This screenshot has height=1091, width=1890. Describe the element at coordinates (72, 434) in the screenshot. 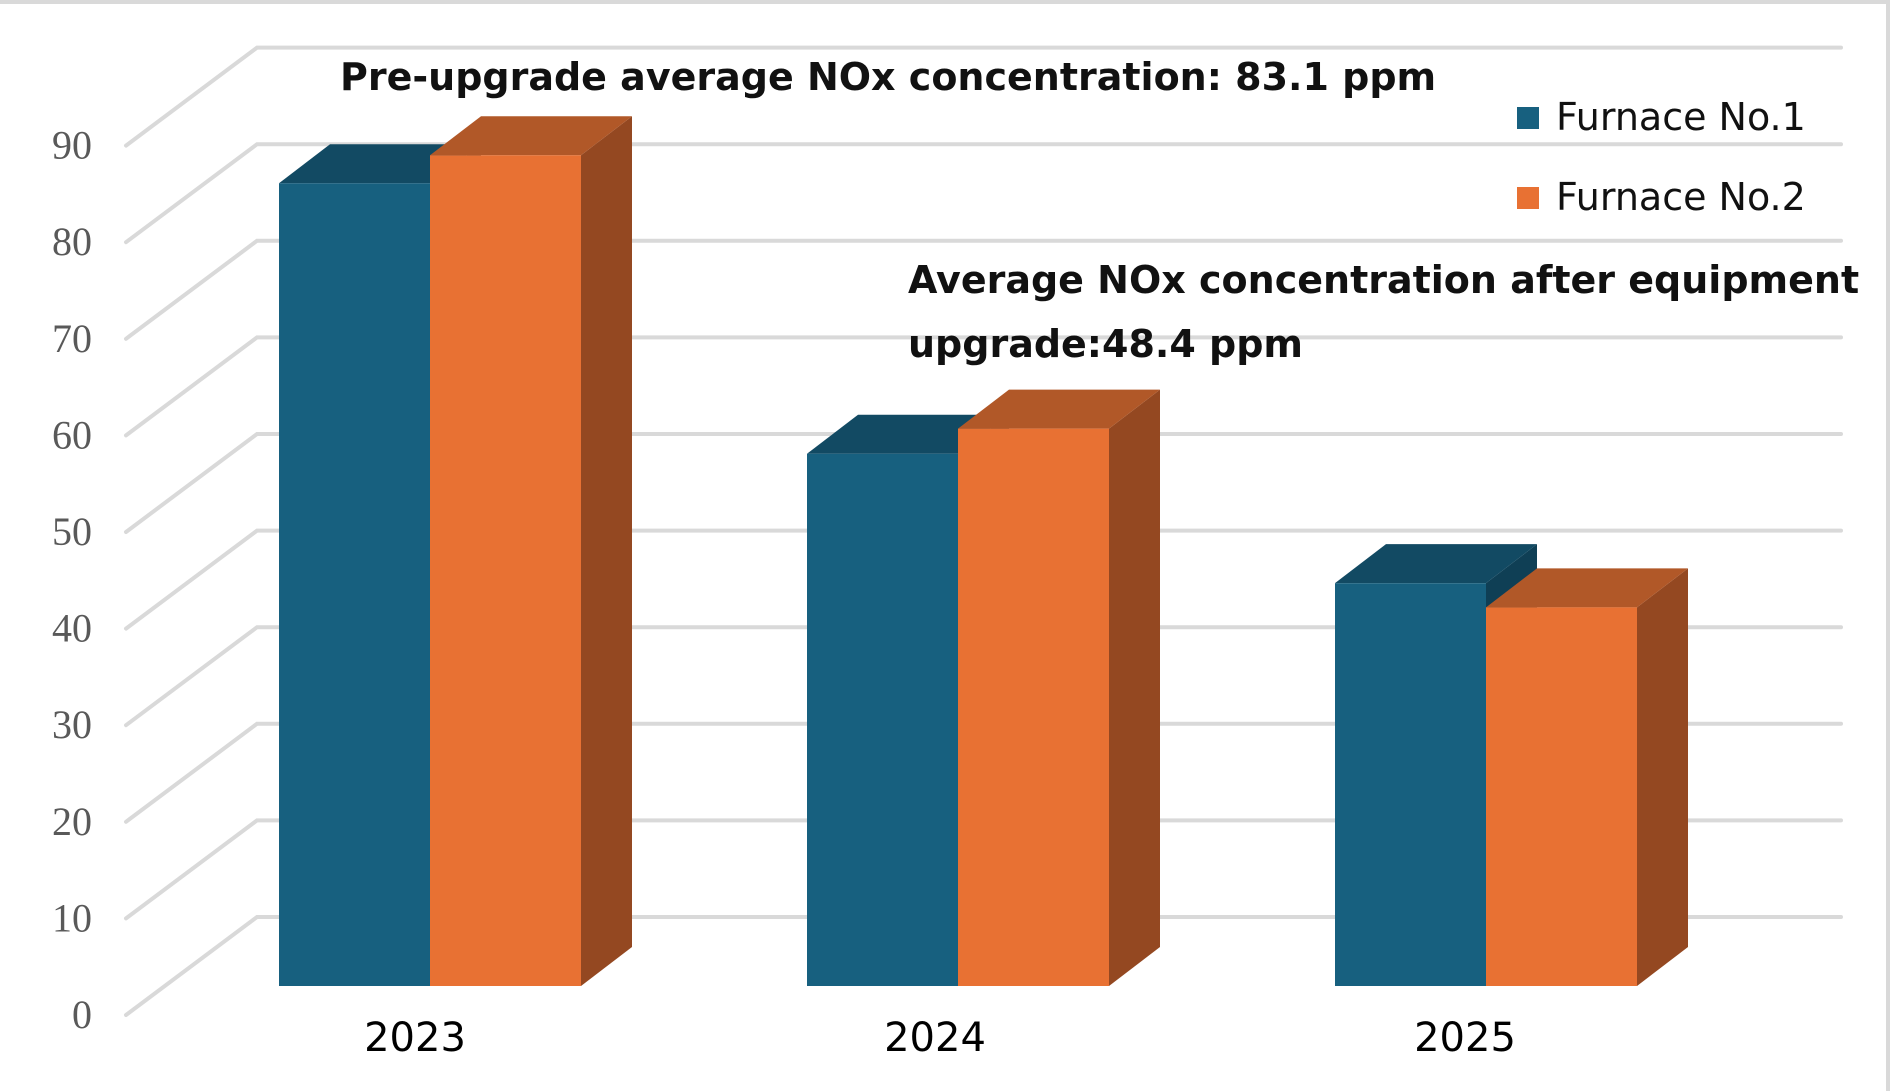

I see `y-tick-label: 60` at that location.